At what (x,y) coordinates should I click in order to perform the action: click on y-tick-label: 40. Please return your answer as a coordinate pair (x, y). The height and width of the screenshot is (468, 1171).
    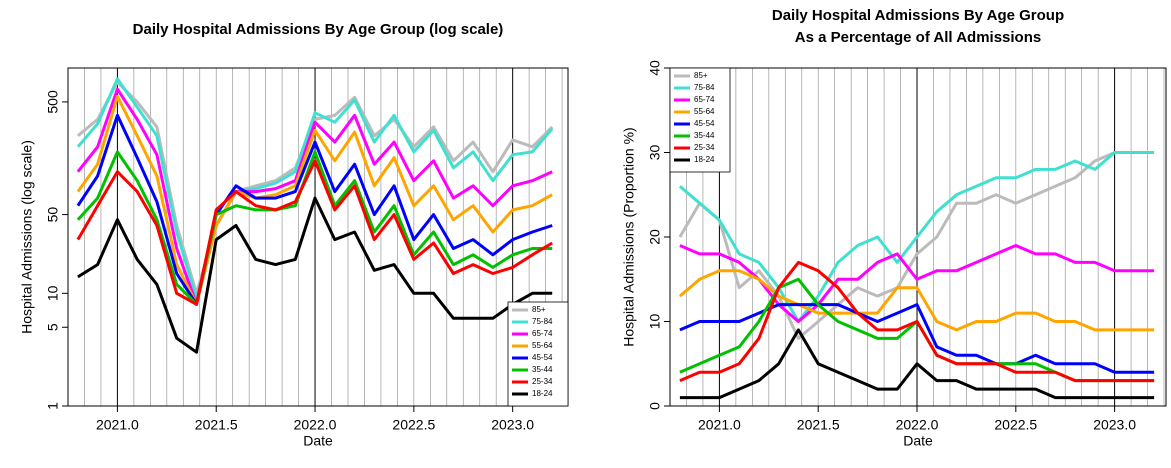
    Looking at the image, I should click on (655, 68).